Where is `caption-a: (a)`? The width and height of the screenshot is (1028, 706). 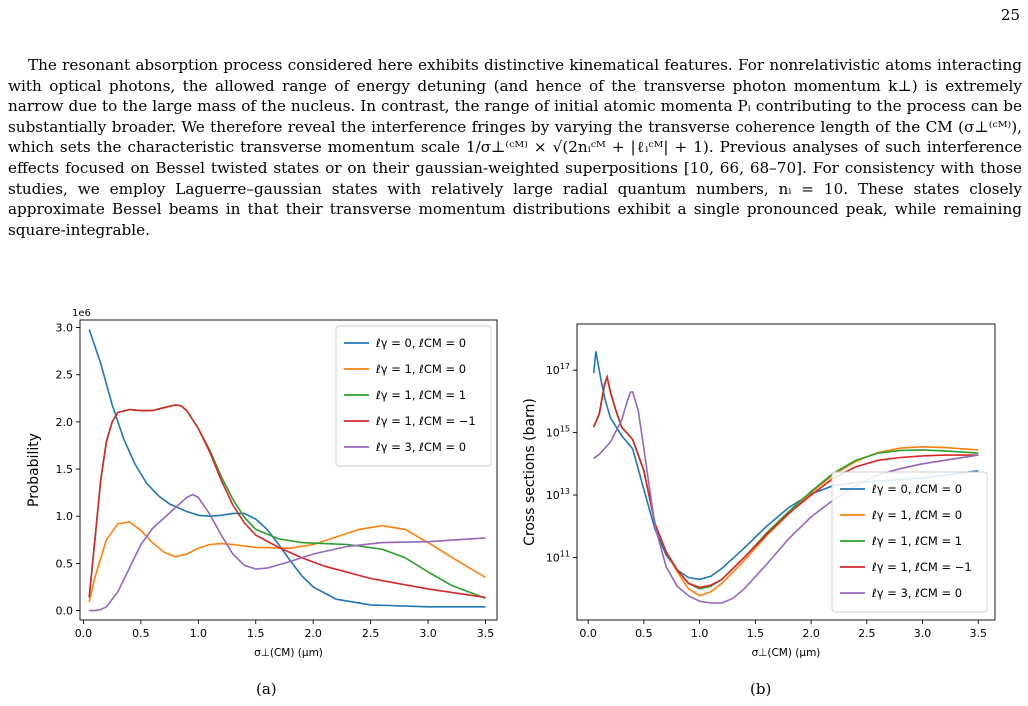 caption-a: (a) is located at coordinates (266, 689).